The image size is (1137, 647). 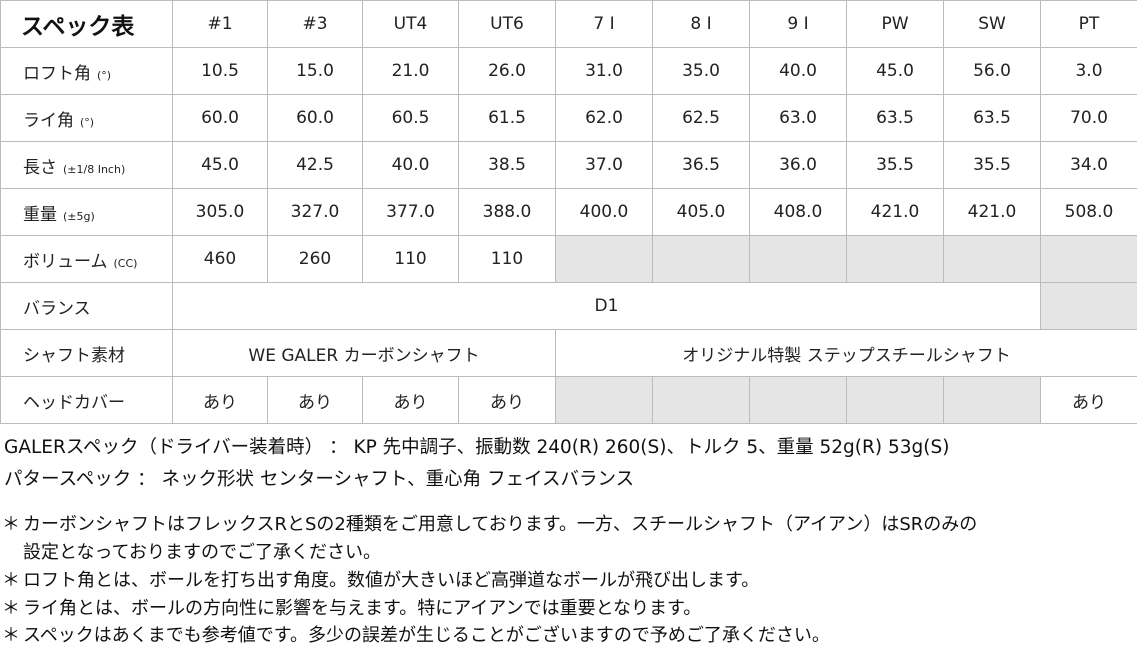 I want to click on table-cell: 305.0, so click(x=220, y=212).